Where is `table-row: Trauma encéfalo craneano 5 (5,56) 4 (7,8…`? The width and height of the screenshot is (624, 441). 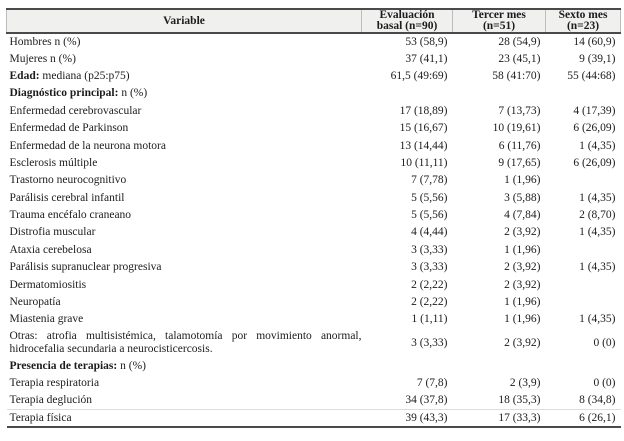
table-row: Trauma encéfalo craneano 5 (5,56) 4 (7,8… is located at coordinates (314, 215).